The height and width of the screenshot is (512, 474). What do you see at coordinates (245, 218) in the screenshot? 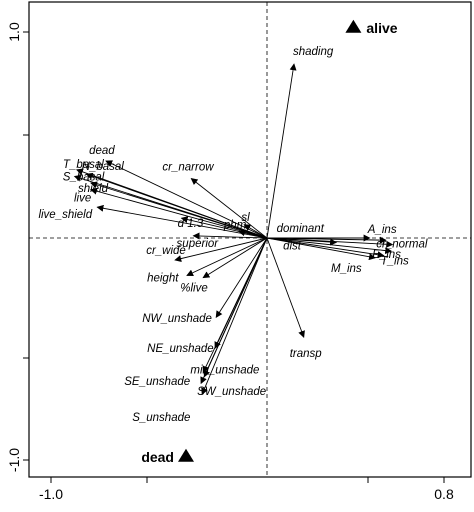
I see `vector-label-sl: sl` at bounding box center [245, 218].